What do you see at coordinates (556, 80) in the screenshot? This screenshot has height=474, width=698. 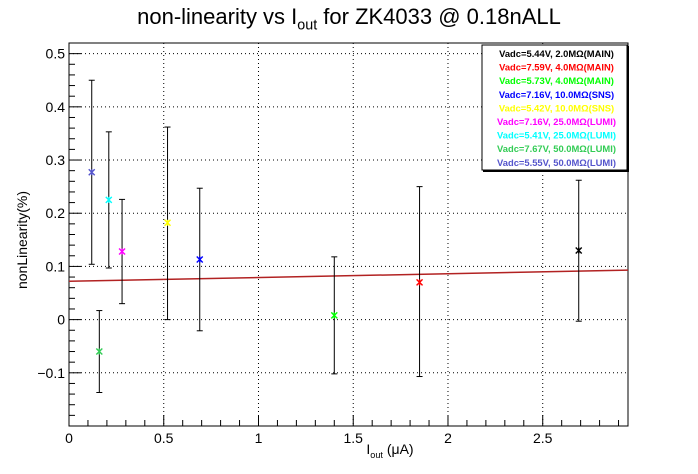 I see `legend-entry: Vadc=5.73V, 4.0MΩ(MAIN)` at bounding box center [556, 80].